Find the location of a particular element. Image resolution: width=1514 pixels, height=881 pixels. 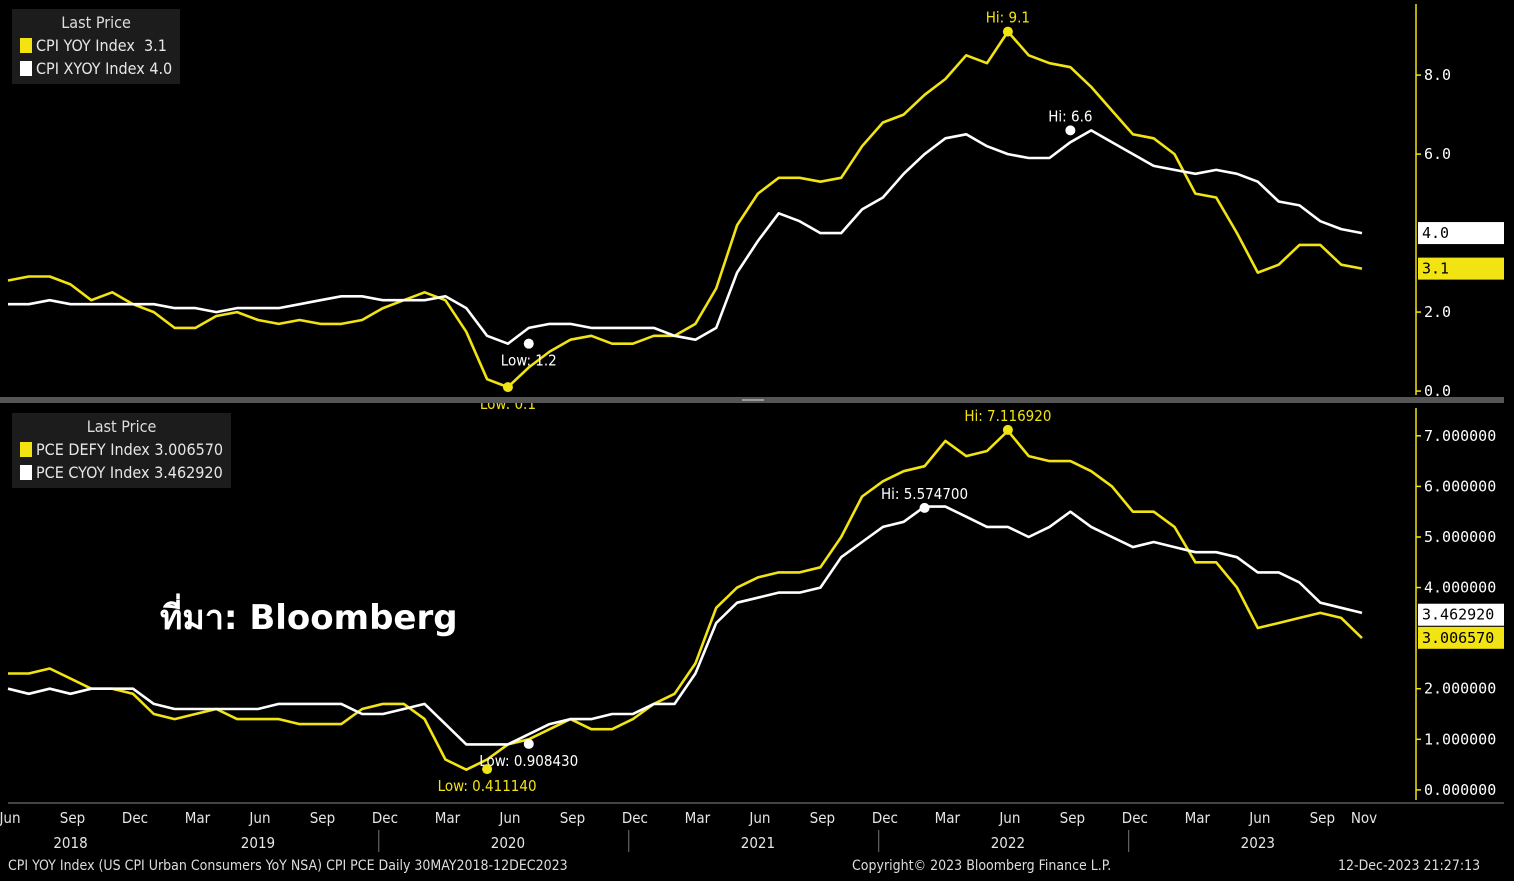

footer-timestamp: 12-Dec-2023 21:27:13 is located at coordinates (1409, 866).